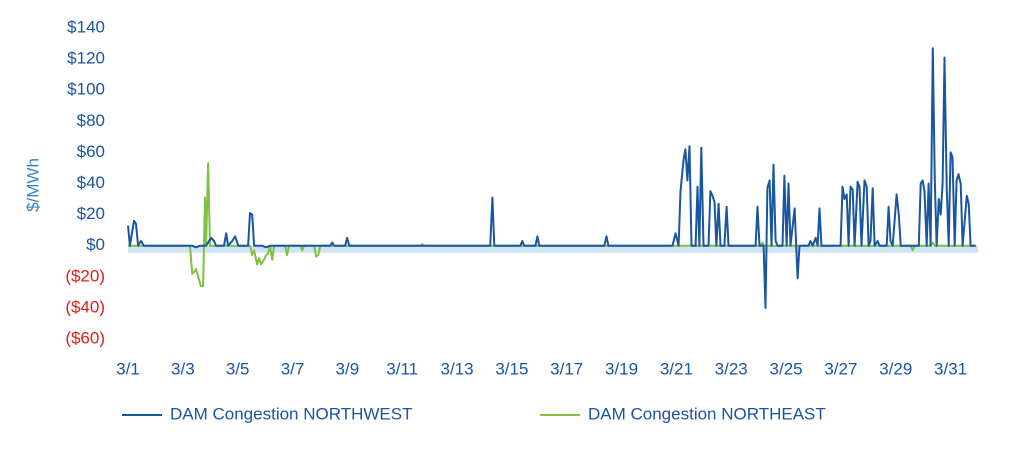 Image resolution: width=1018 pixels, height=450 pixels. Describe the element at coordinates (621, 368) in the screenshot. I see `x-tick-label: 3/19` at that location.